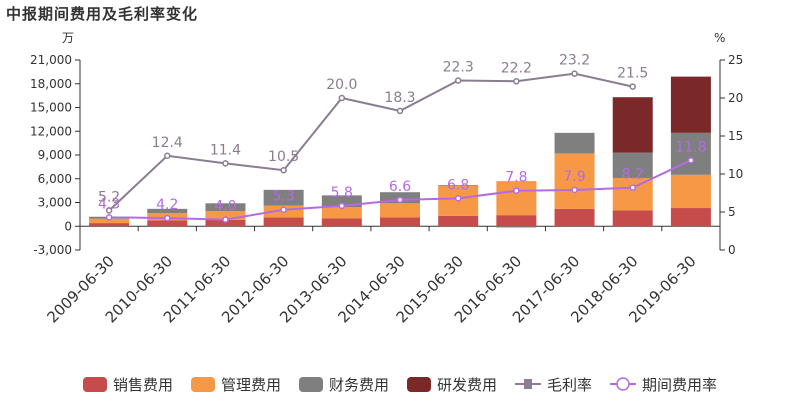  What do you see at coordinates (399, 98) in the screenshot?
I see `data-label-毛利率: 18.3` at bounding box center [399, 98].